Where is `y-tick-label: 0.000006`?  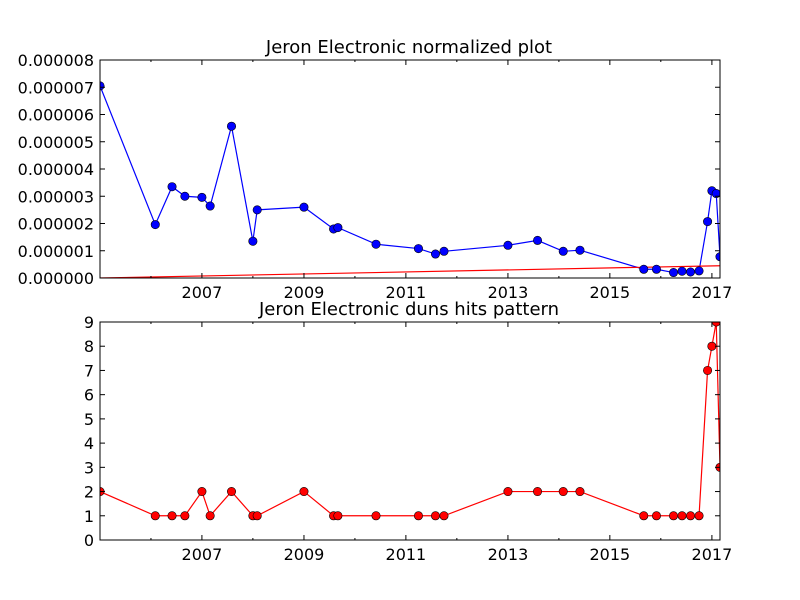 y-tick-label: 0.000006 is located at coordinates (56, 115).